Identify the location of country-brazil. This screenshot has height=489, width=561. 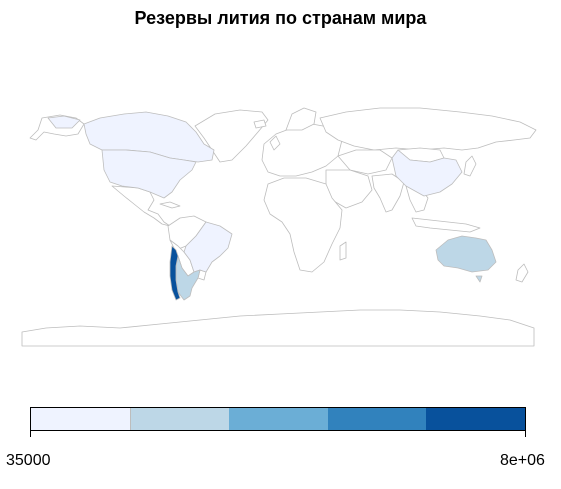
(208, 247).